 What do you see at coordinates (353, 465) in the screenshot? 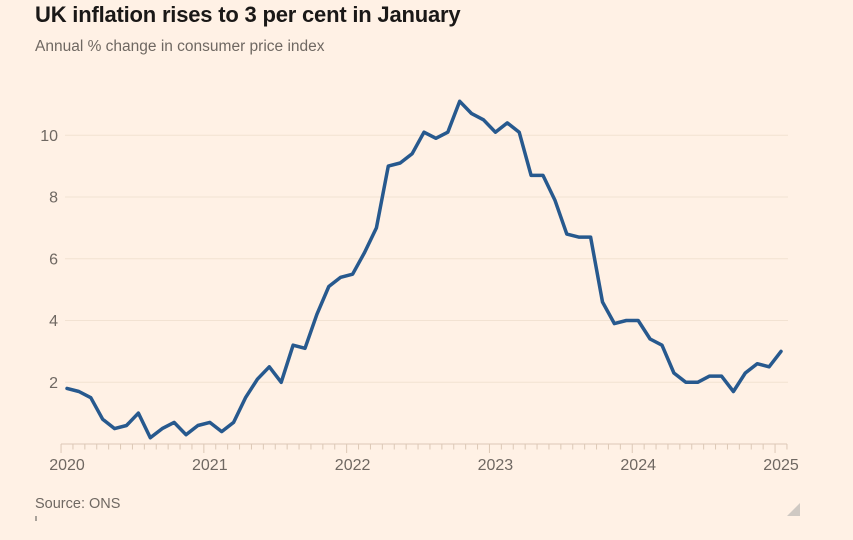
I see `x-tick-label: 2022` at bounding box center [353, 465].